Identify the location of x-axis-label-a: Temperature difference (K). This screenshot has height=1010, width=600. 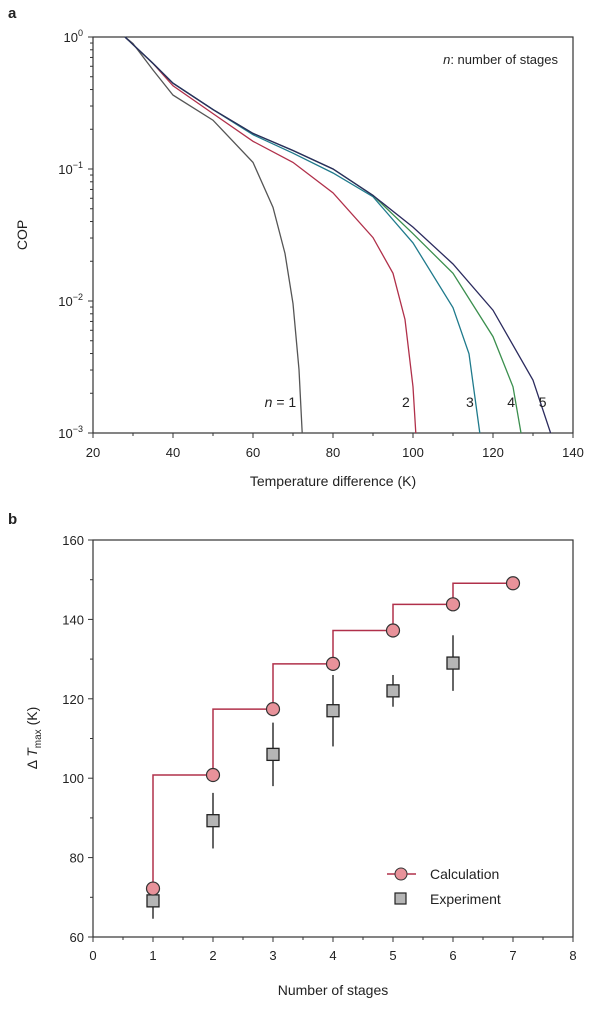
(333, 481).